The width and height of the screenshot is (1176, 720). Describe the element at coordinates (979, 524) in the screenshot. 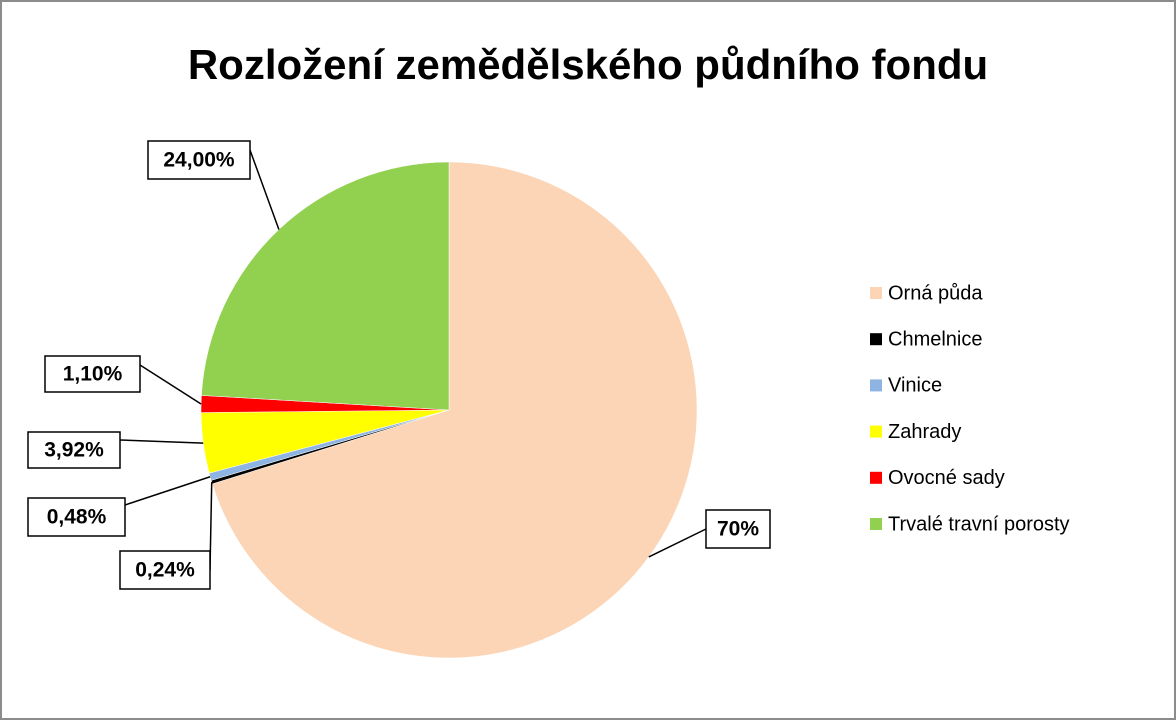

I see `legend-label: Trvalé travní porosty` at that location.